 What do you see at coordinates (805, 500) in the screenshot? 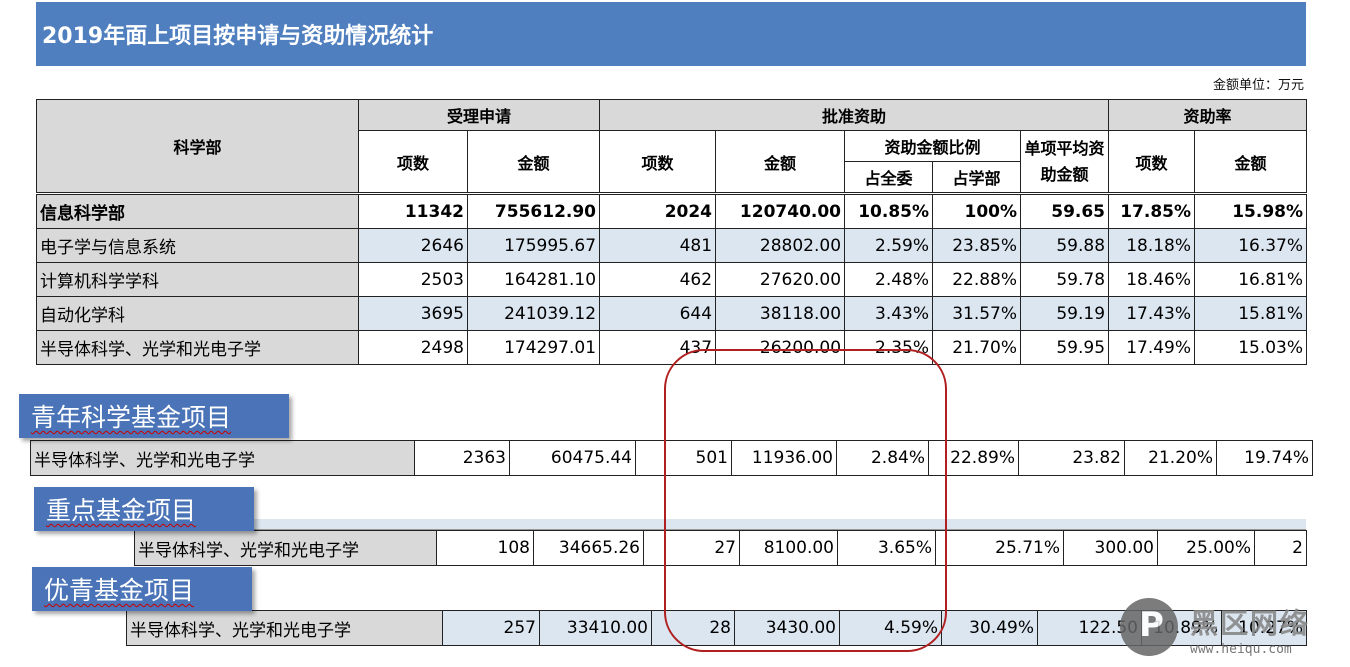
I see `highlight-circle` at bounding box center [805, 500].